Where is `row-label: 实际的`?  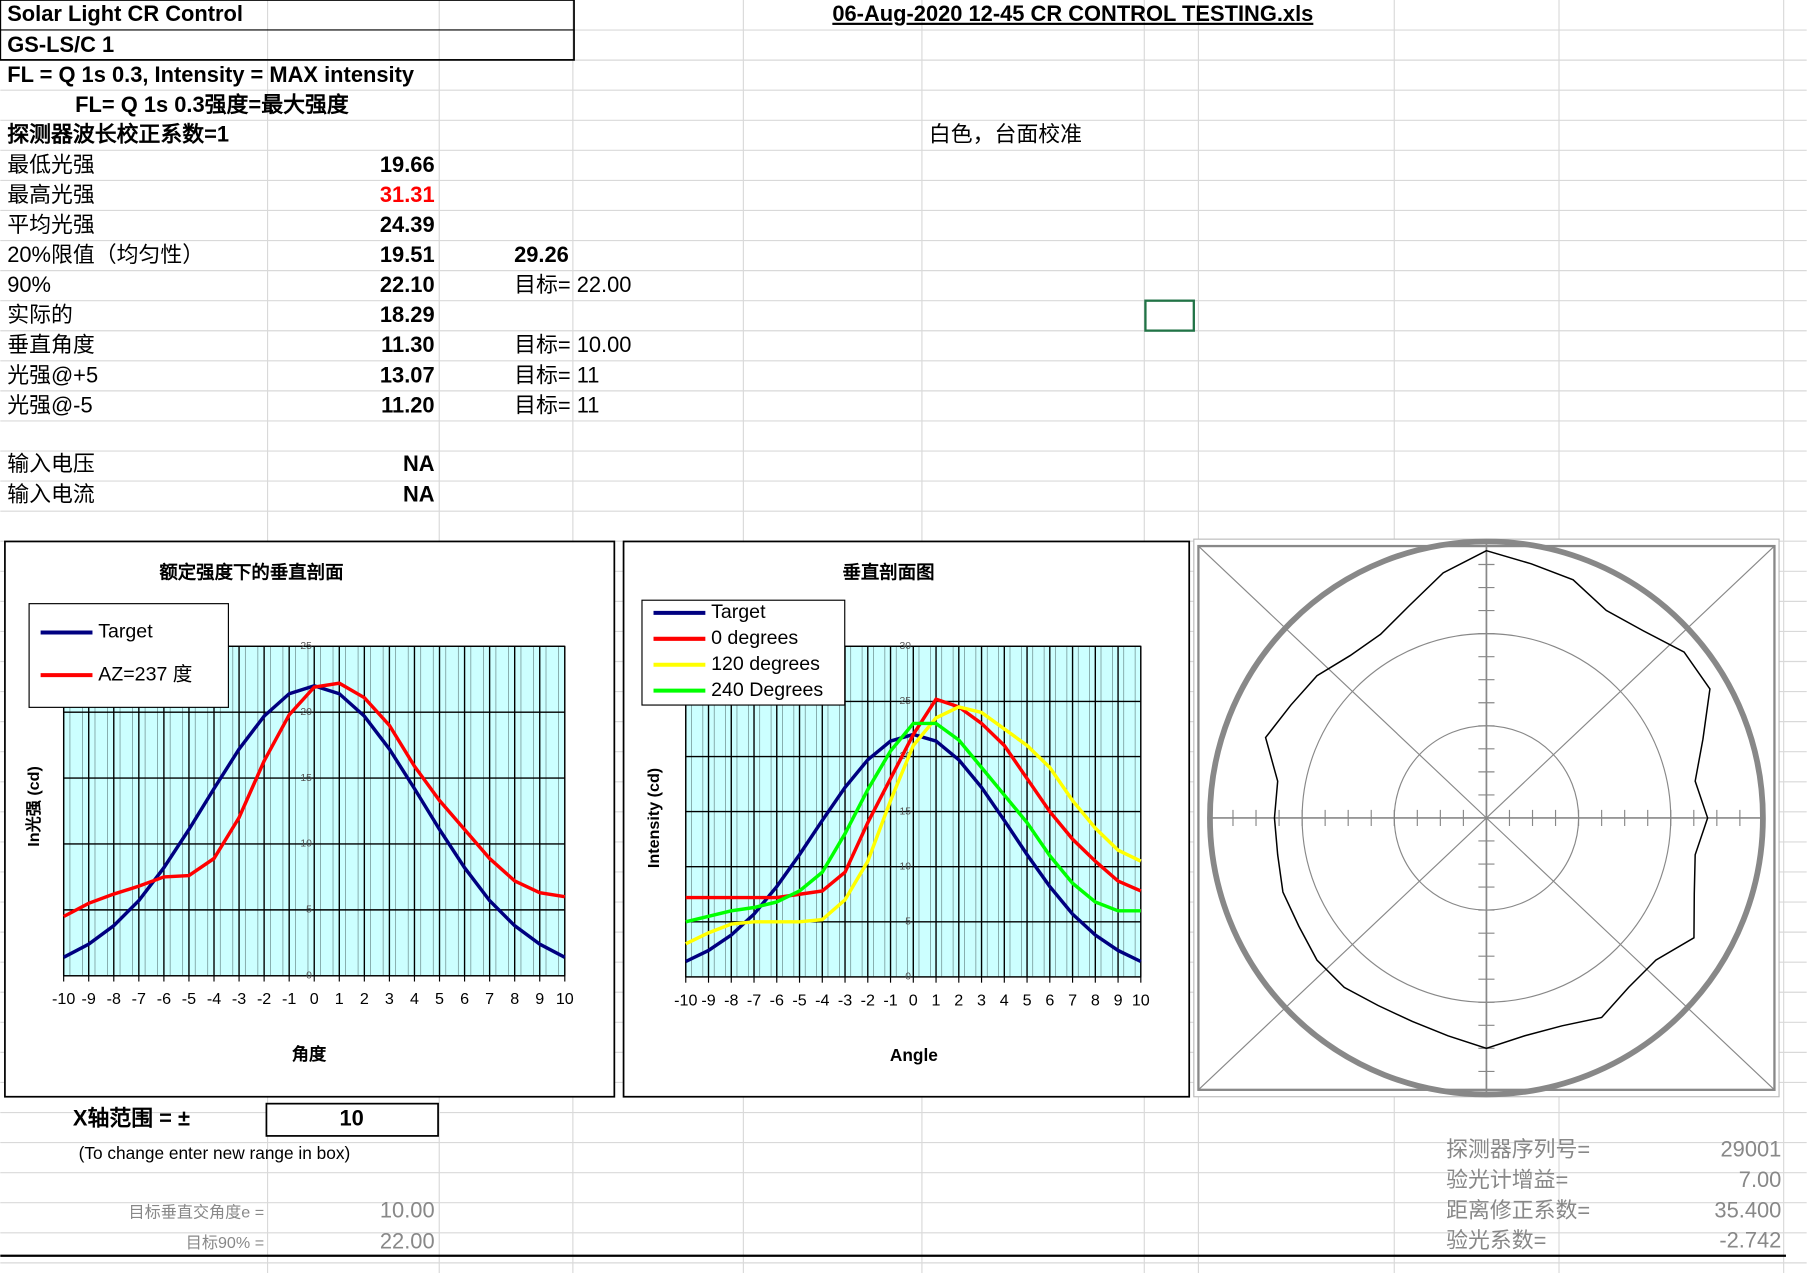 row-label: 实际的 is located at coordinates (40, 314).